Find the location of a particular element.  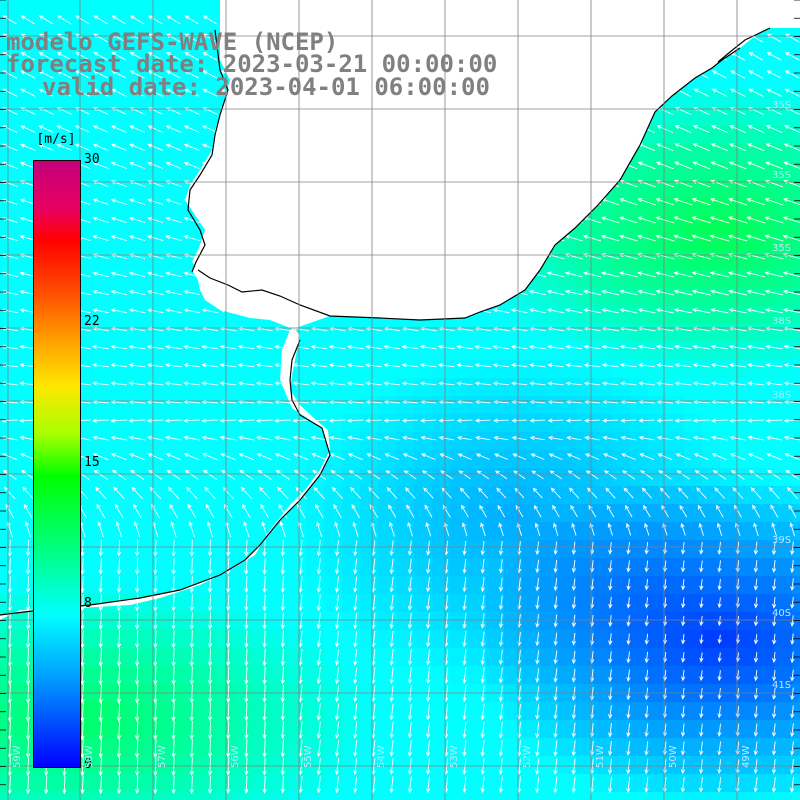

longitude-label: 54W is located at coordinates (381, 756).